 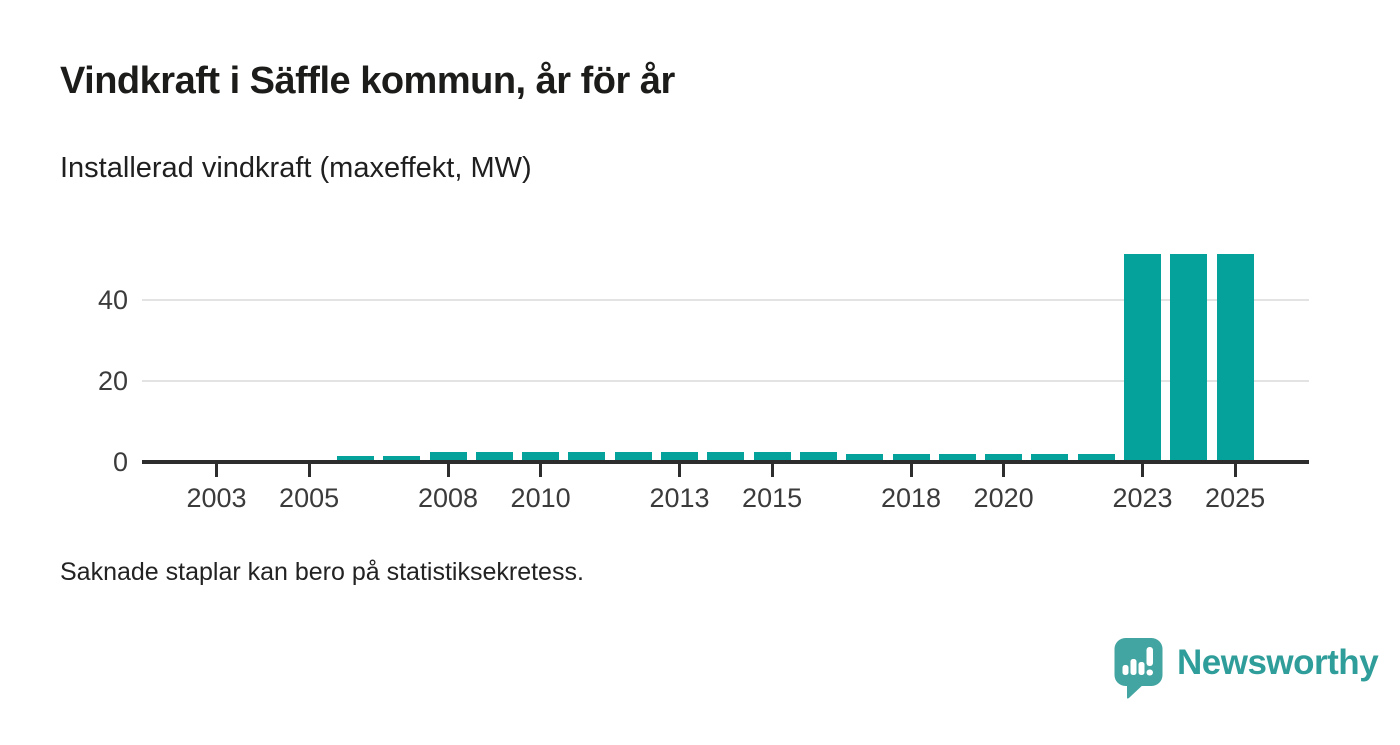 I want to click on bar-2015, so click(x=772, y=456).